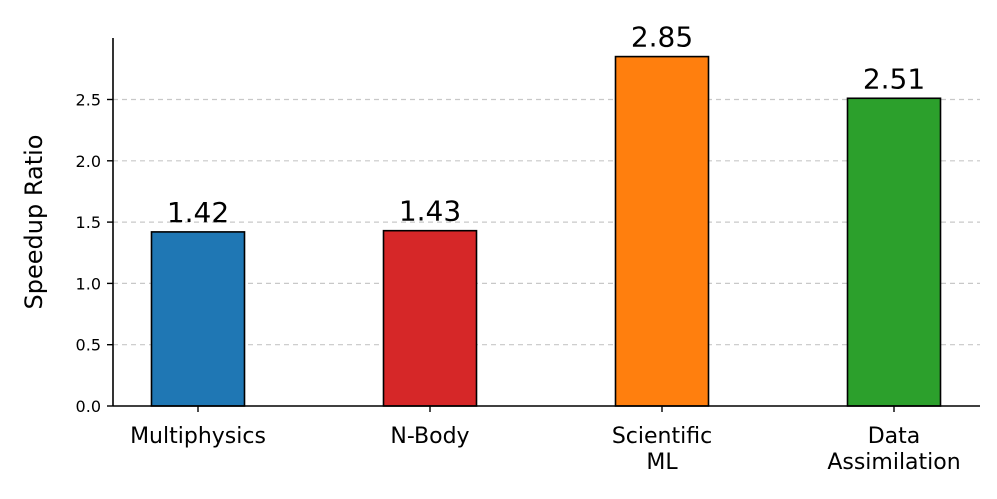 Image resolution: width=997 pixels, height=499 pixels. What do you see at coordinates (88, 283) in the screenshot?
I see `y-tick-label: 1.0` at bounding box center [88, 283].